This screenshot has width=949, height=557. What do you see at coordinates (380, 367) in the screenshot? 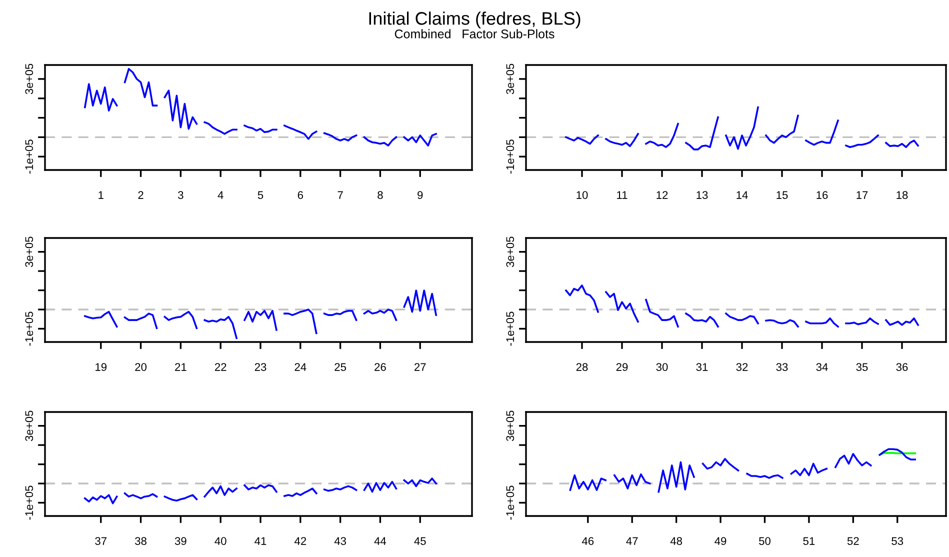
I see `x-tick-label: 26` at bounding box center [380, 367].